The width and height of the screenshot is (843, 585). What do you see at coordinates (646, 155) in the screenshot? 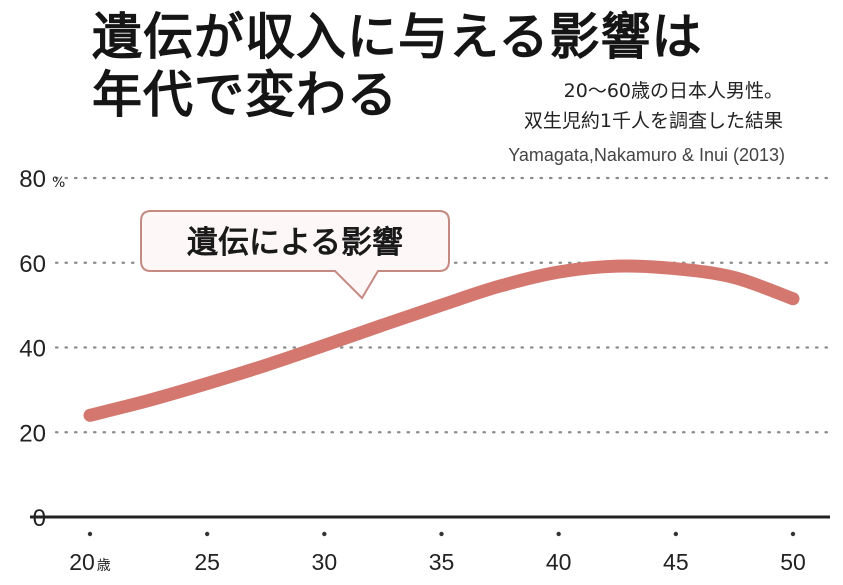
I see `source-citation: Yamagata,Nakamuro & Inui (2013)` at bounding box center [646, 155].